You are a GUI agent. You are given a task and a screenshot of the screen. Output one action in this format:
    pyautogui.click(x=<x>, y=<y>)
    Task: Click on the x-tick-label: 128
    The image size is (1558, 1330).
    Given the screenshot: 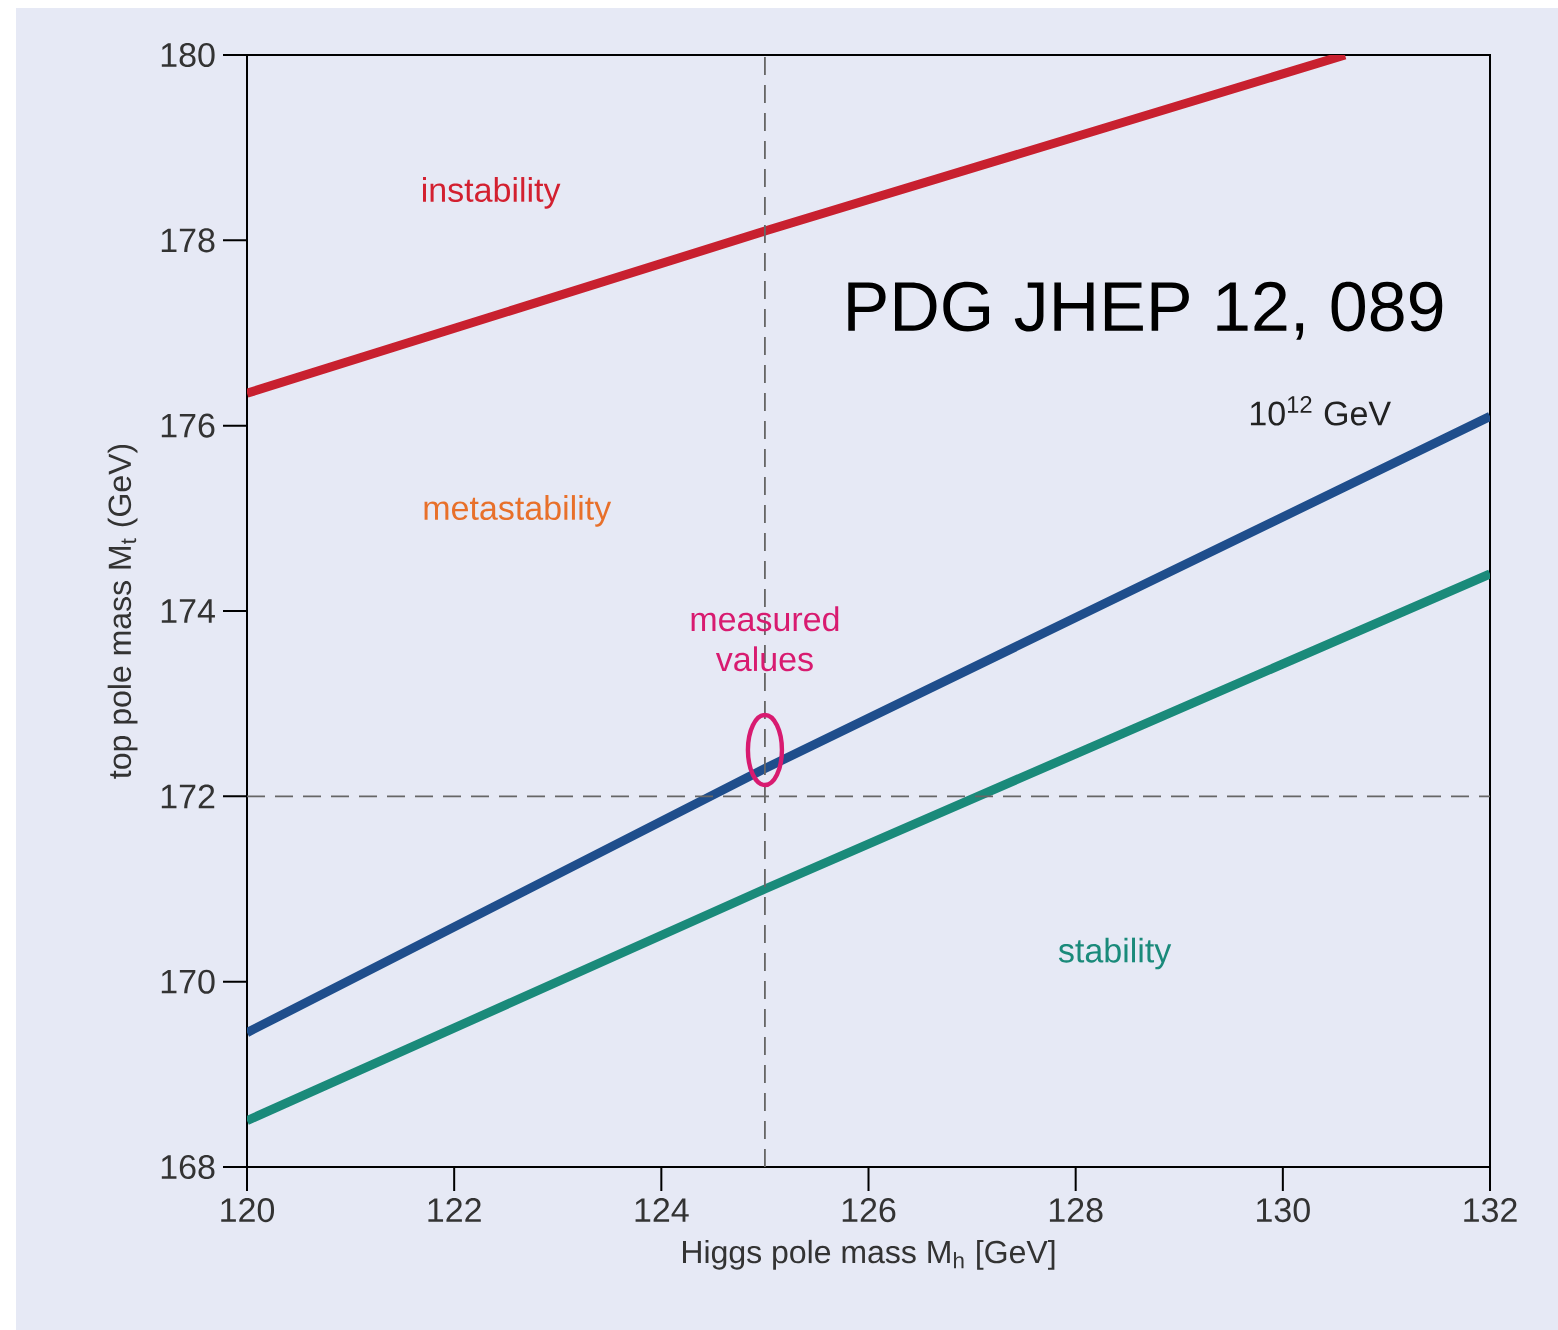 What is the action you would take?
    pyautogui.click(x=1076, y=1210)
    